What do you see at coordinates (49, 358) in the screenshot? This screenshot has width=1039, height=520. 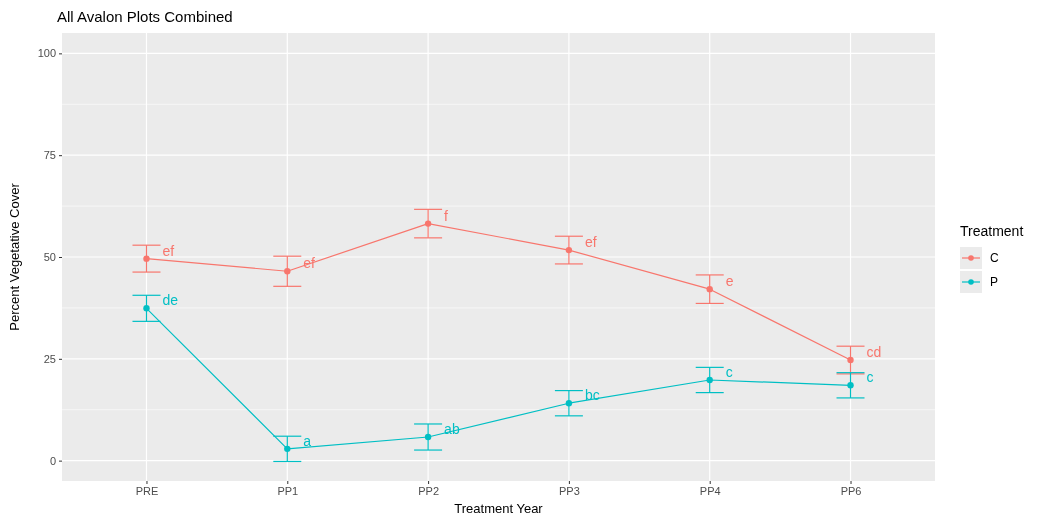 I see `y-tick-label: 25` at bounding box center [49, 358].